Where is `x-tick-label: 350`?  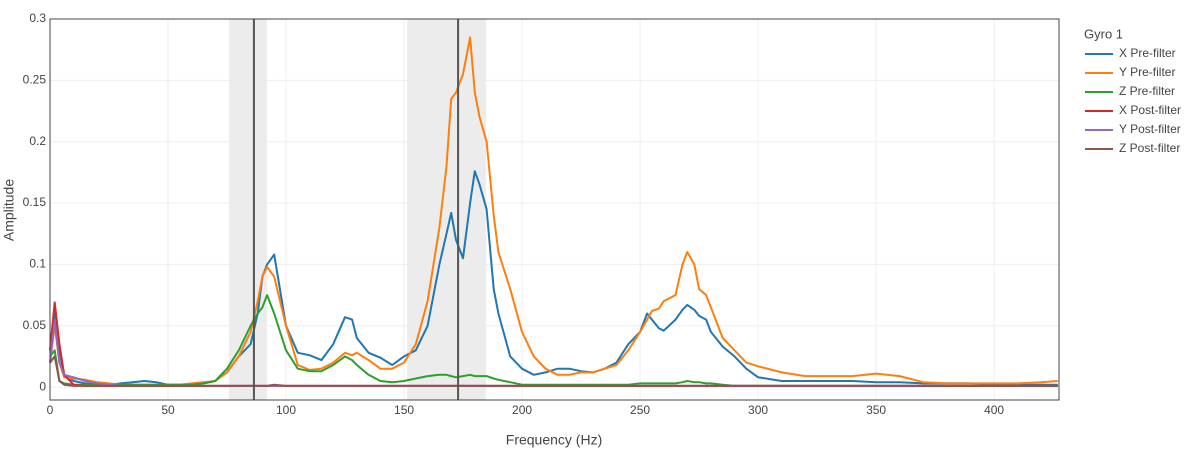
x-tick-label: 350 is located at coordinates (876, 410).